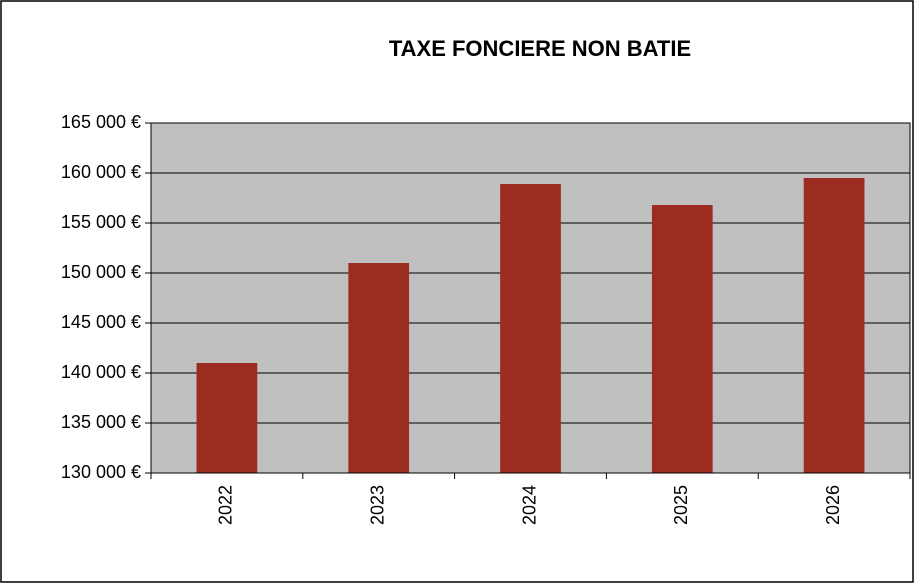 This screenshot has height=584, width=915. What do you see at coordinates (101, 472) in the screenshot?
I see `y-tick-label: 130 000 €` at bounding box center [101, 472].